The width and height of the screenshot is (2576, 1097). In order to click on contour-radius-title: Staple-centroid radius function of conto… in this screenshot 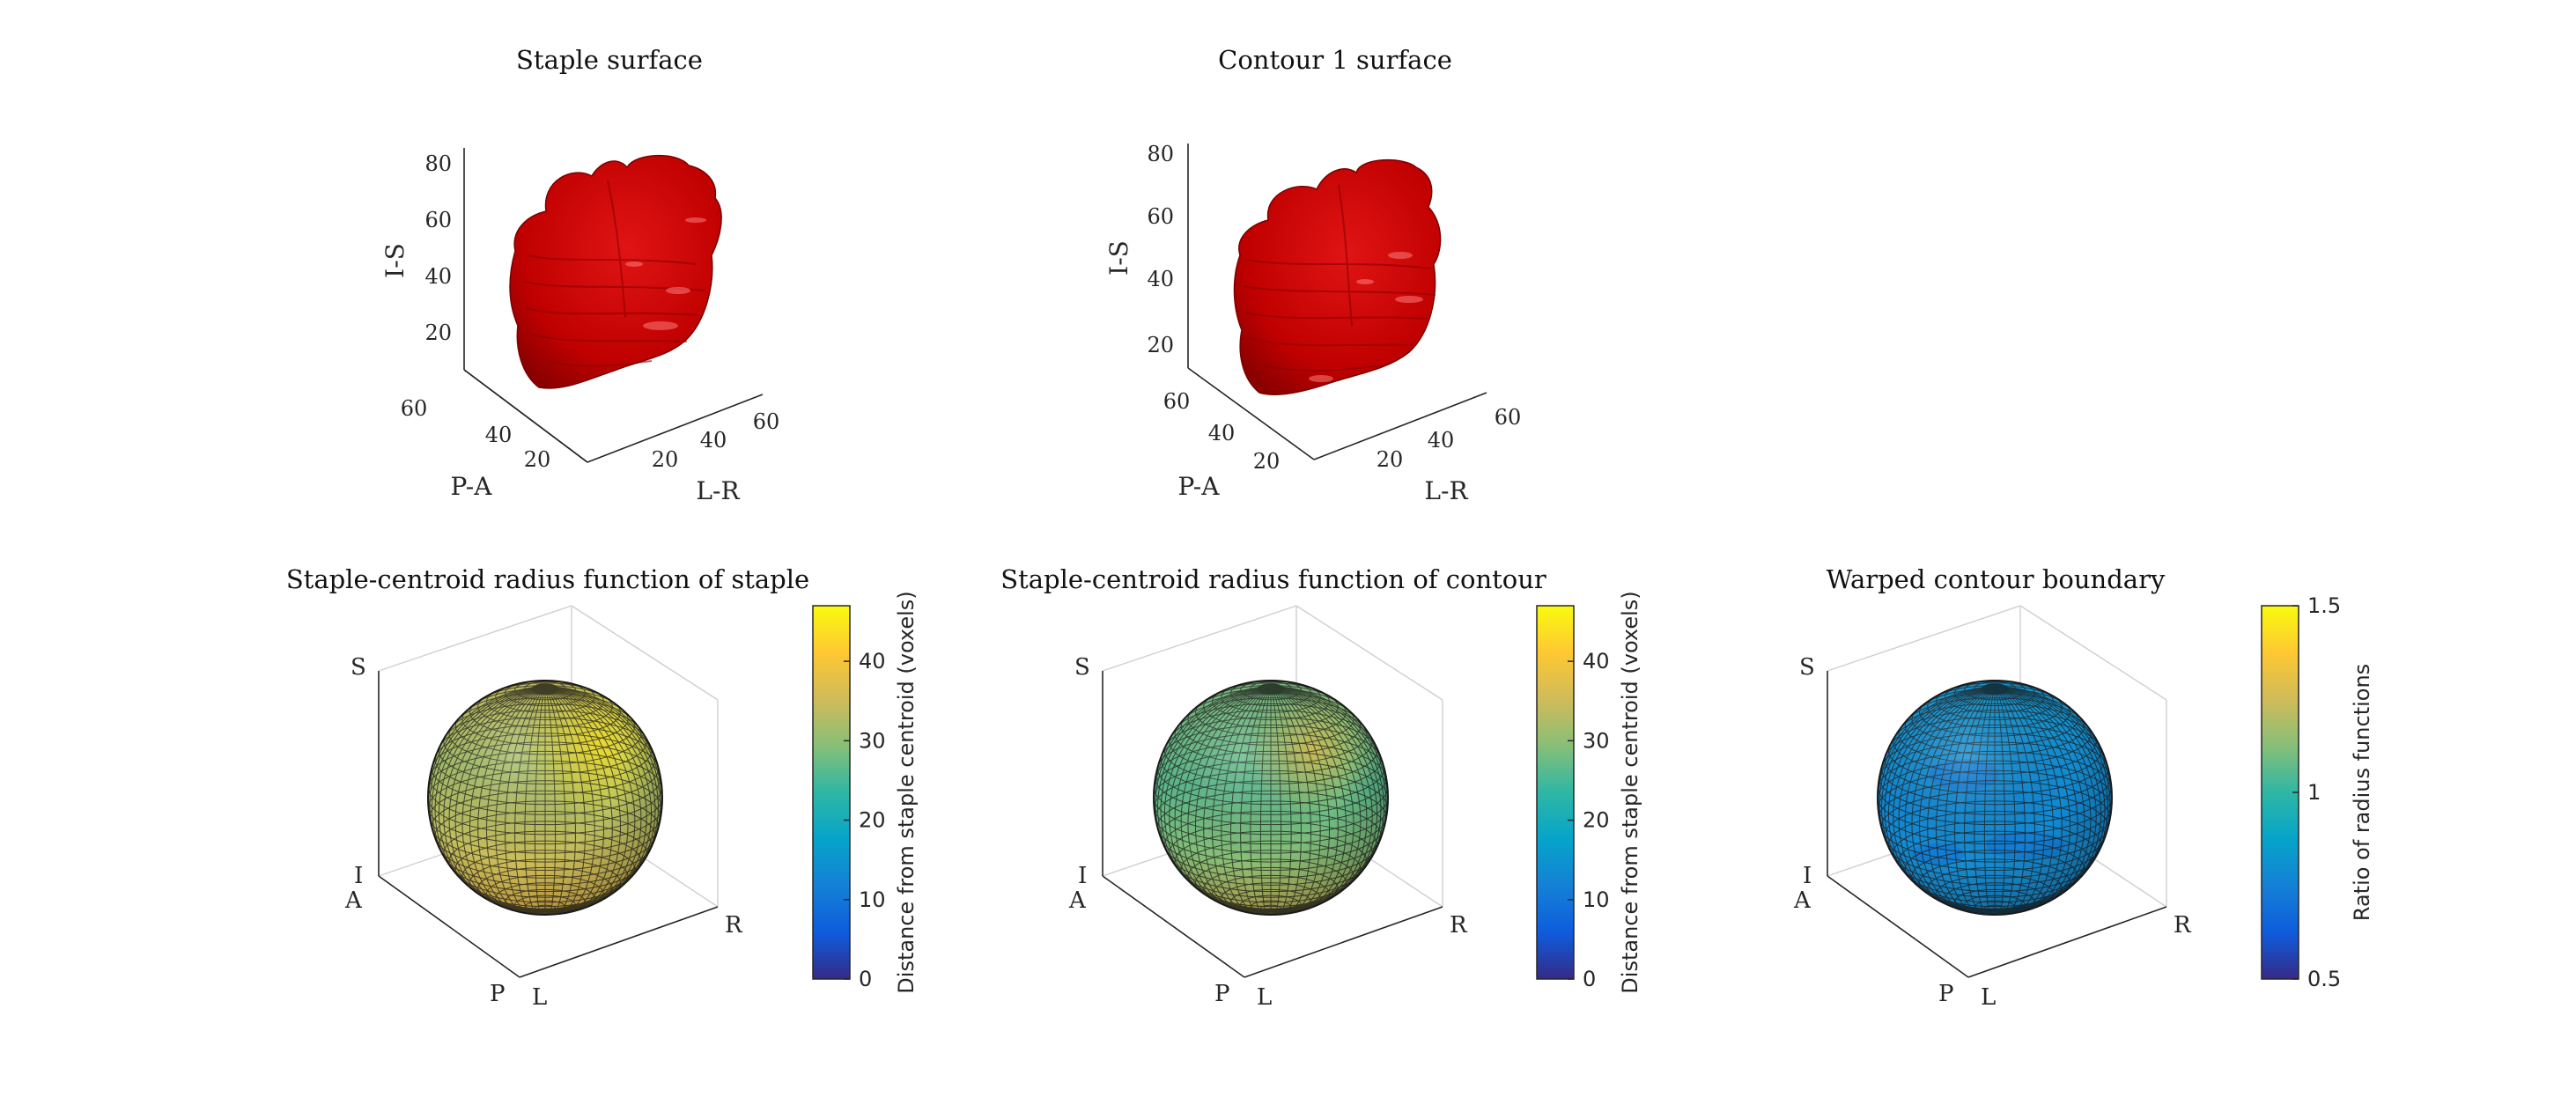, I will do `click(1273, 579)`.